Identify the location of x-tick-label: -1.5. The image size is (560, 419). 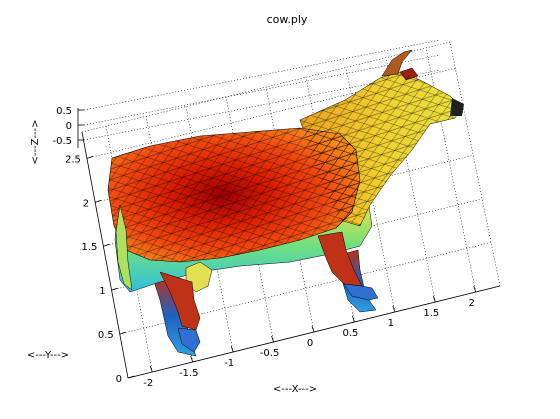
(189, 373).